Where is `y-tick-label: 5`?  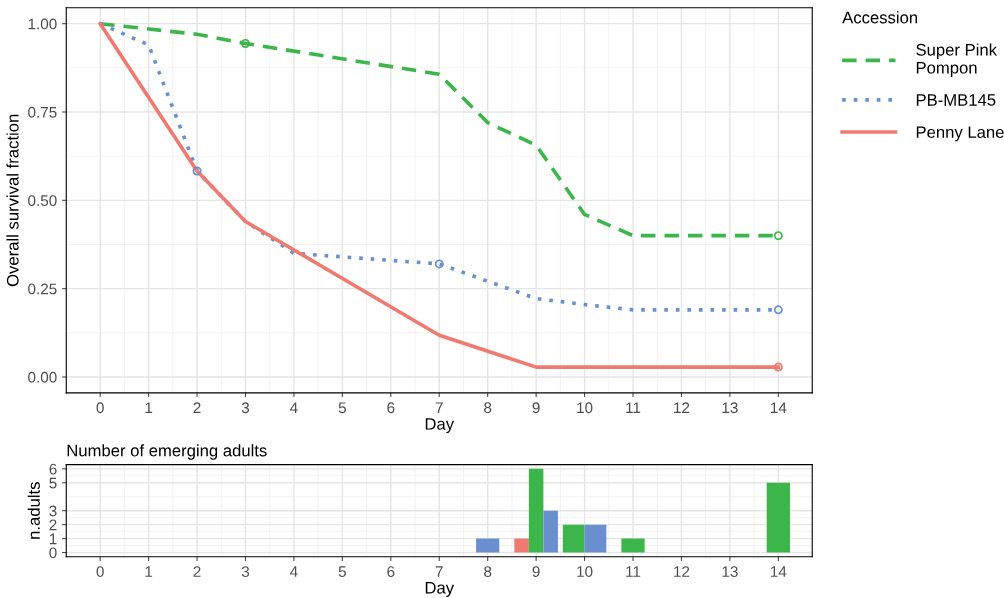 y-tick-label: 5 is located at coordinates (53, 483).